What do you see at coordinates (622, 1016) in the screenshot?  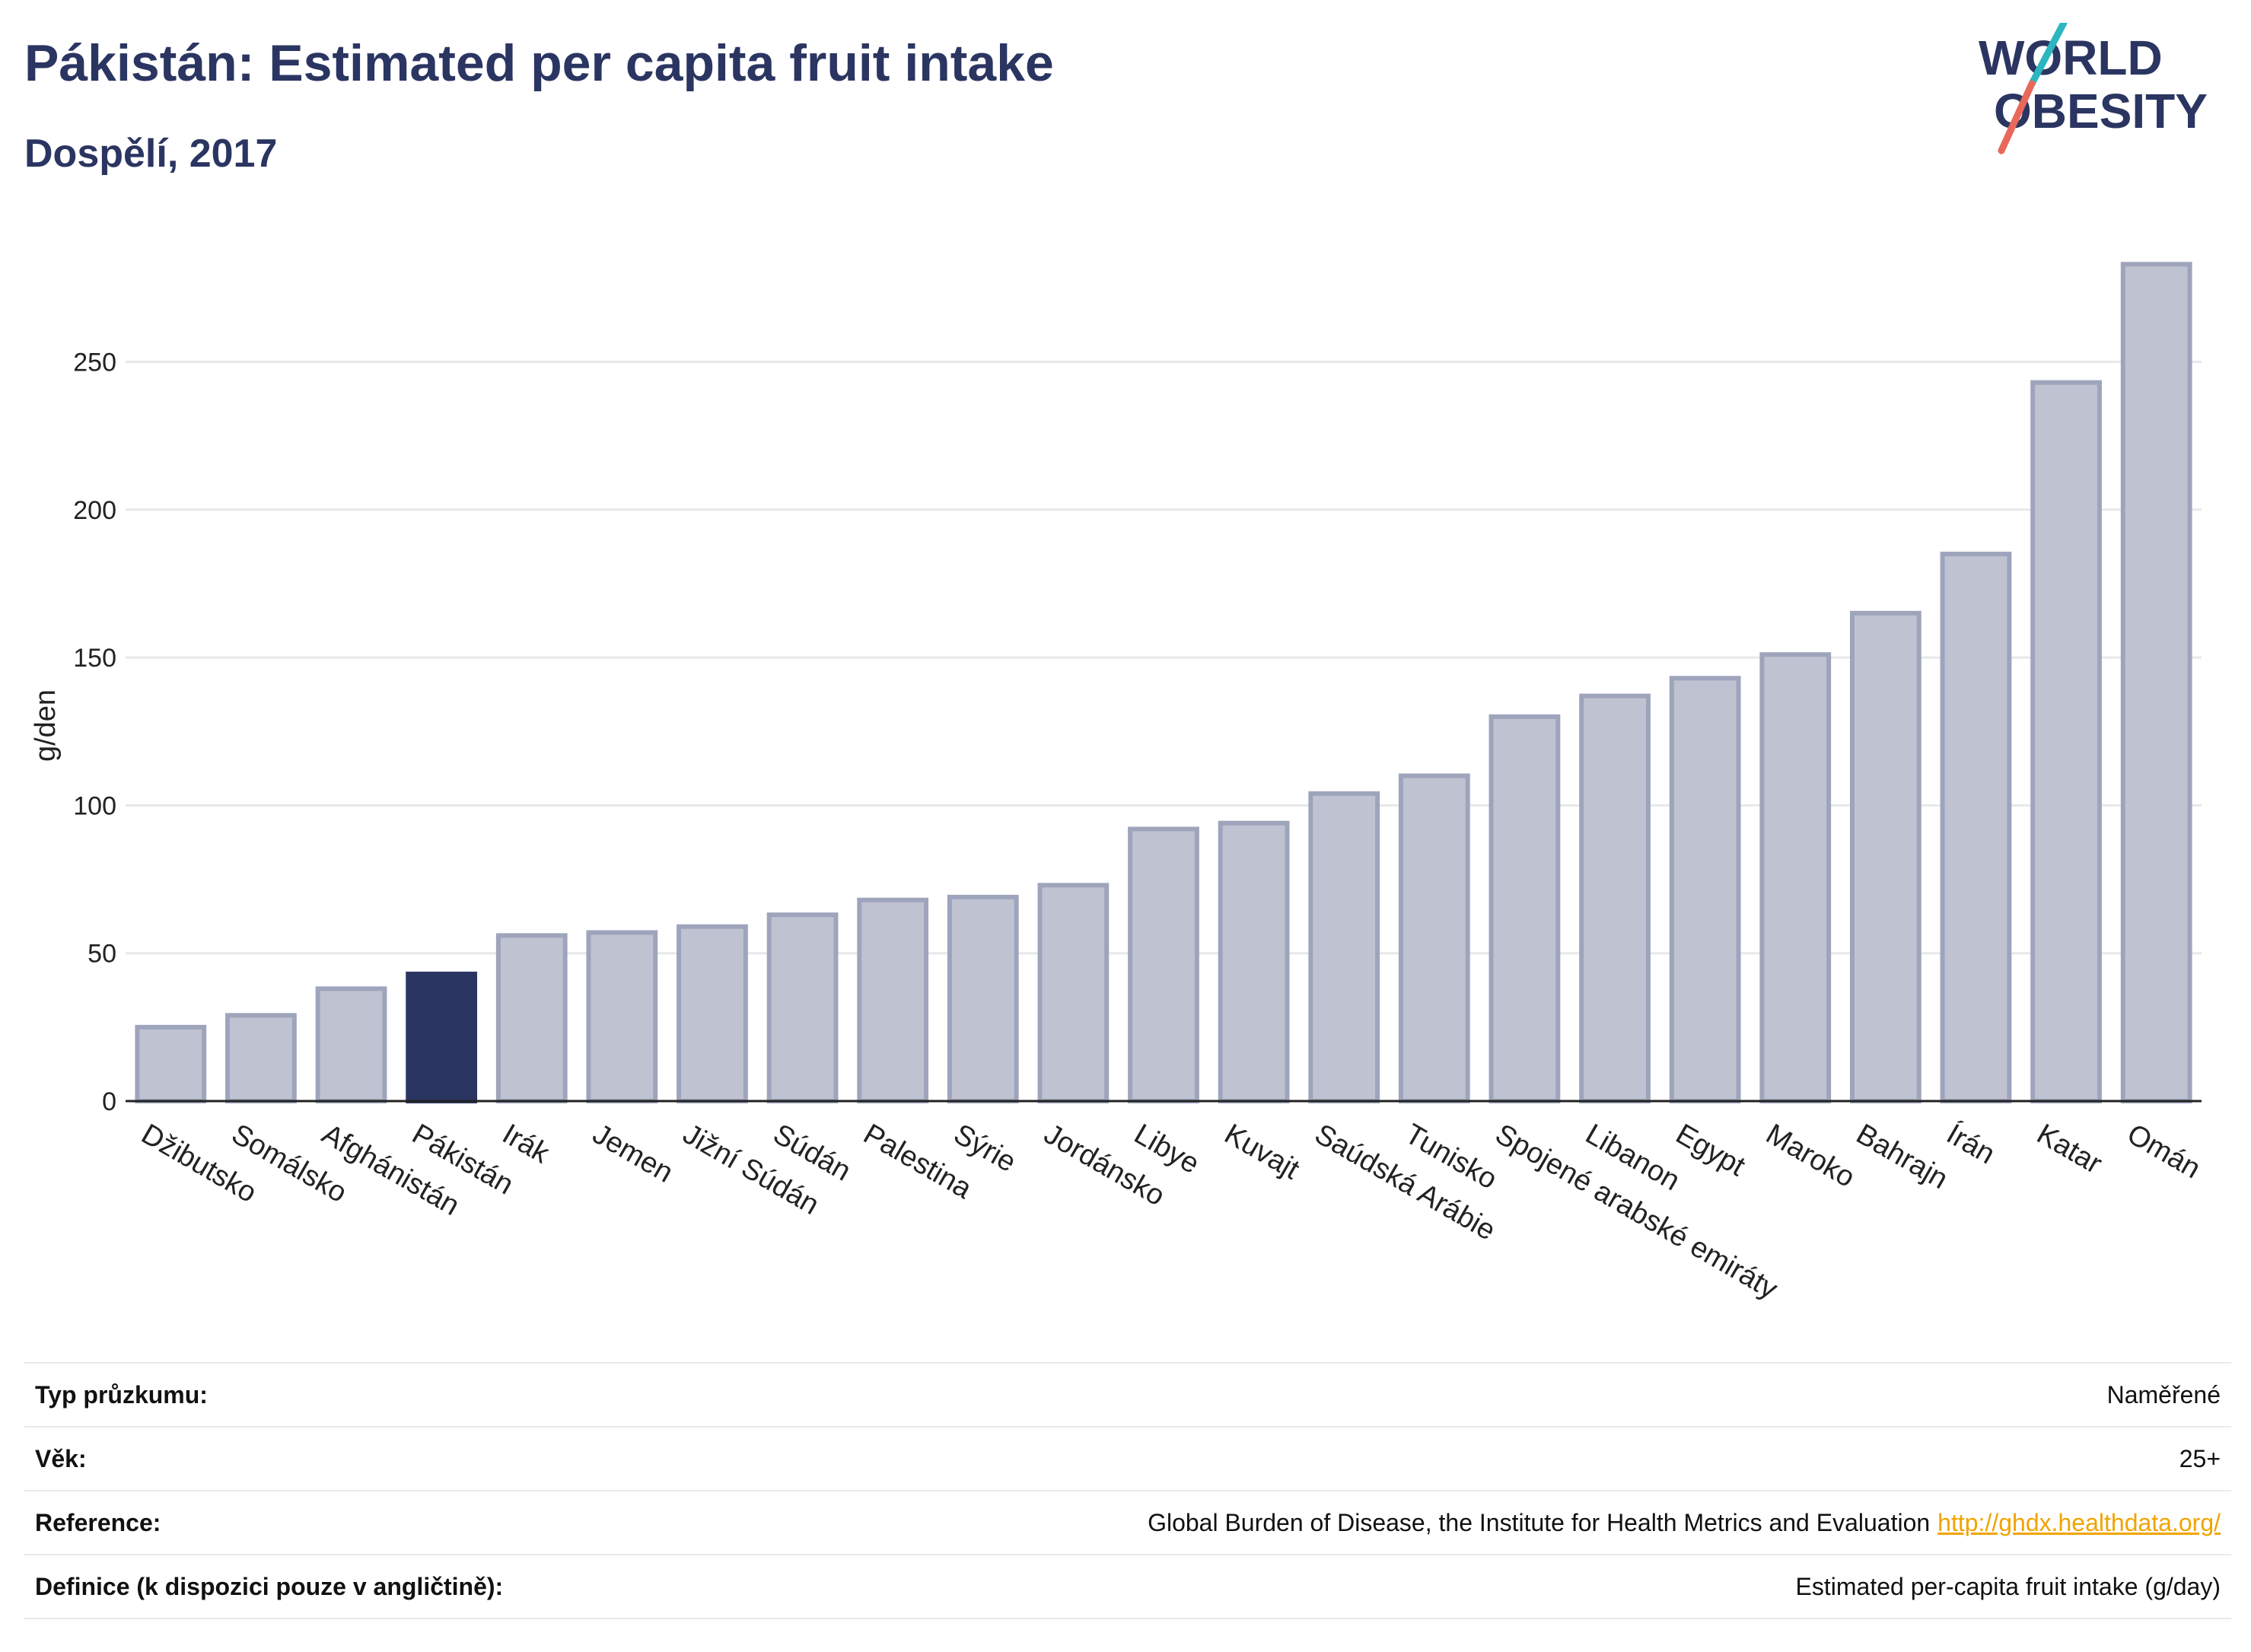 I see `bar-Jemen` at bounding box center [622, 1016].